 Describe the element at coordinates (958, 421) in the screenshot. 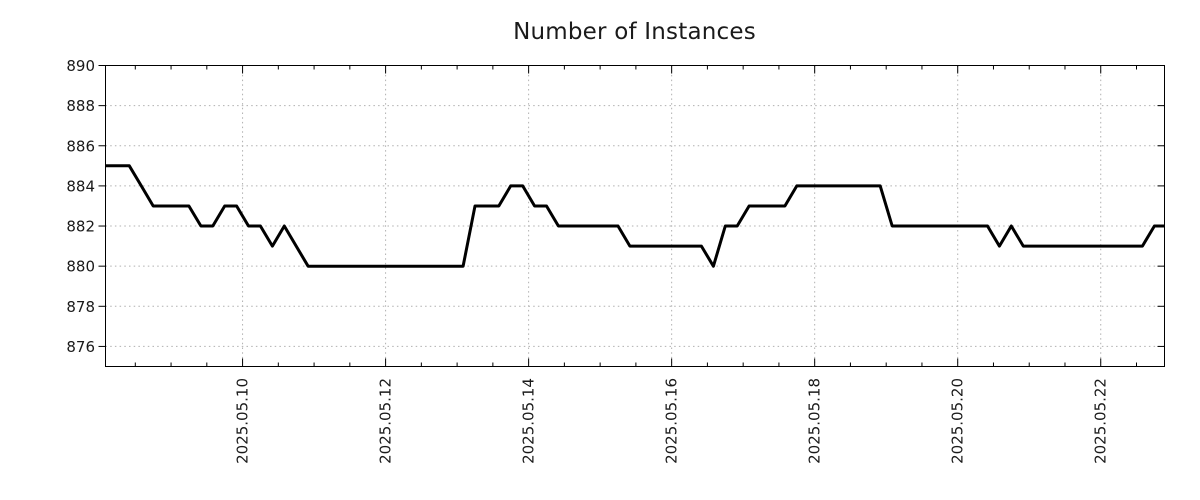

I see `x-tick-label: 2025.05.20` at that location.